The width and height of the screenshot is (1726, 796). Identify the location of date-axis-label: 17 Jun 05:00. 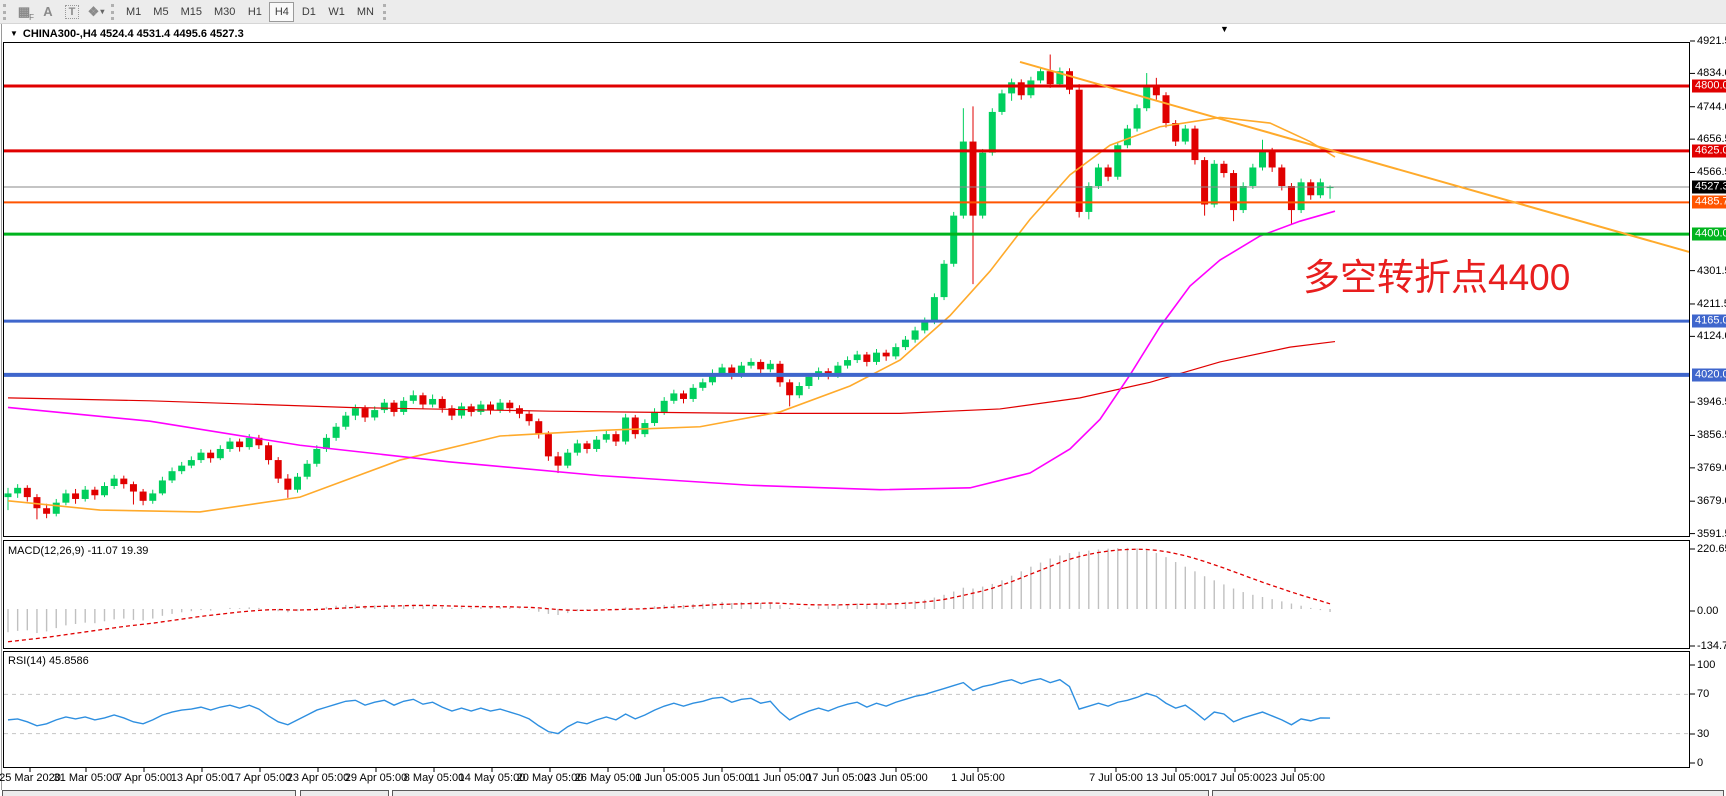
(838, 778).